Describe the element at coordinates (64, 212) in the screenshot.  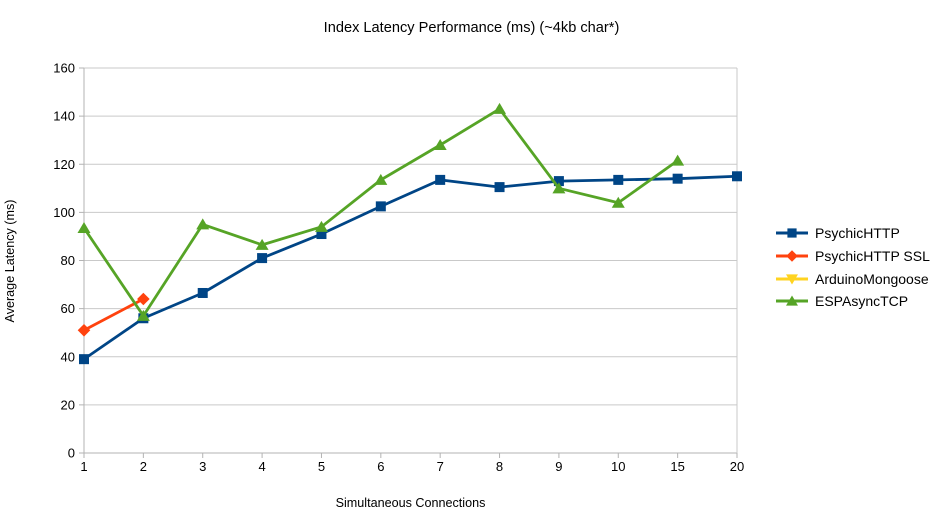
I see `y-tick-label: 100` at that location.